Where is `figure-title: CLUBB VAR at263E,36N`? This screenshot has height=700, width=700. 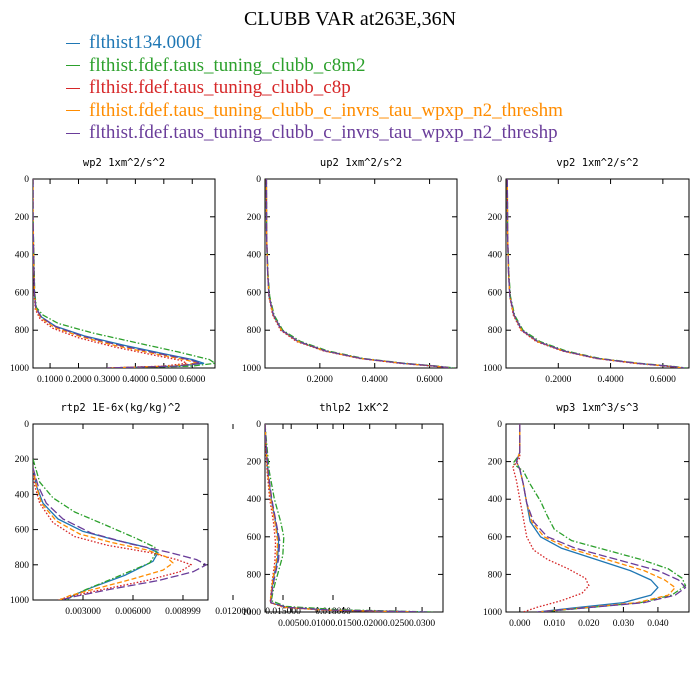 figure-title: CLUBB VAR at263E,36N is located at coordinates (350, 19).